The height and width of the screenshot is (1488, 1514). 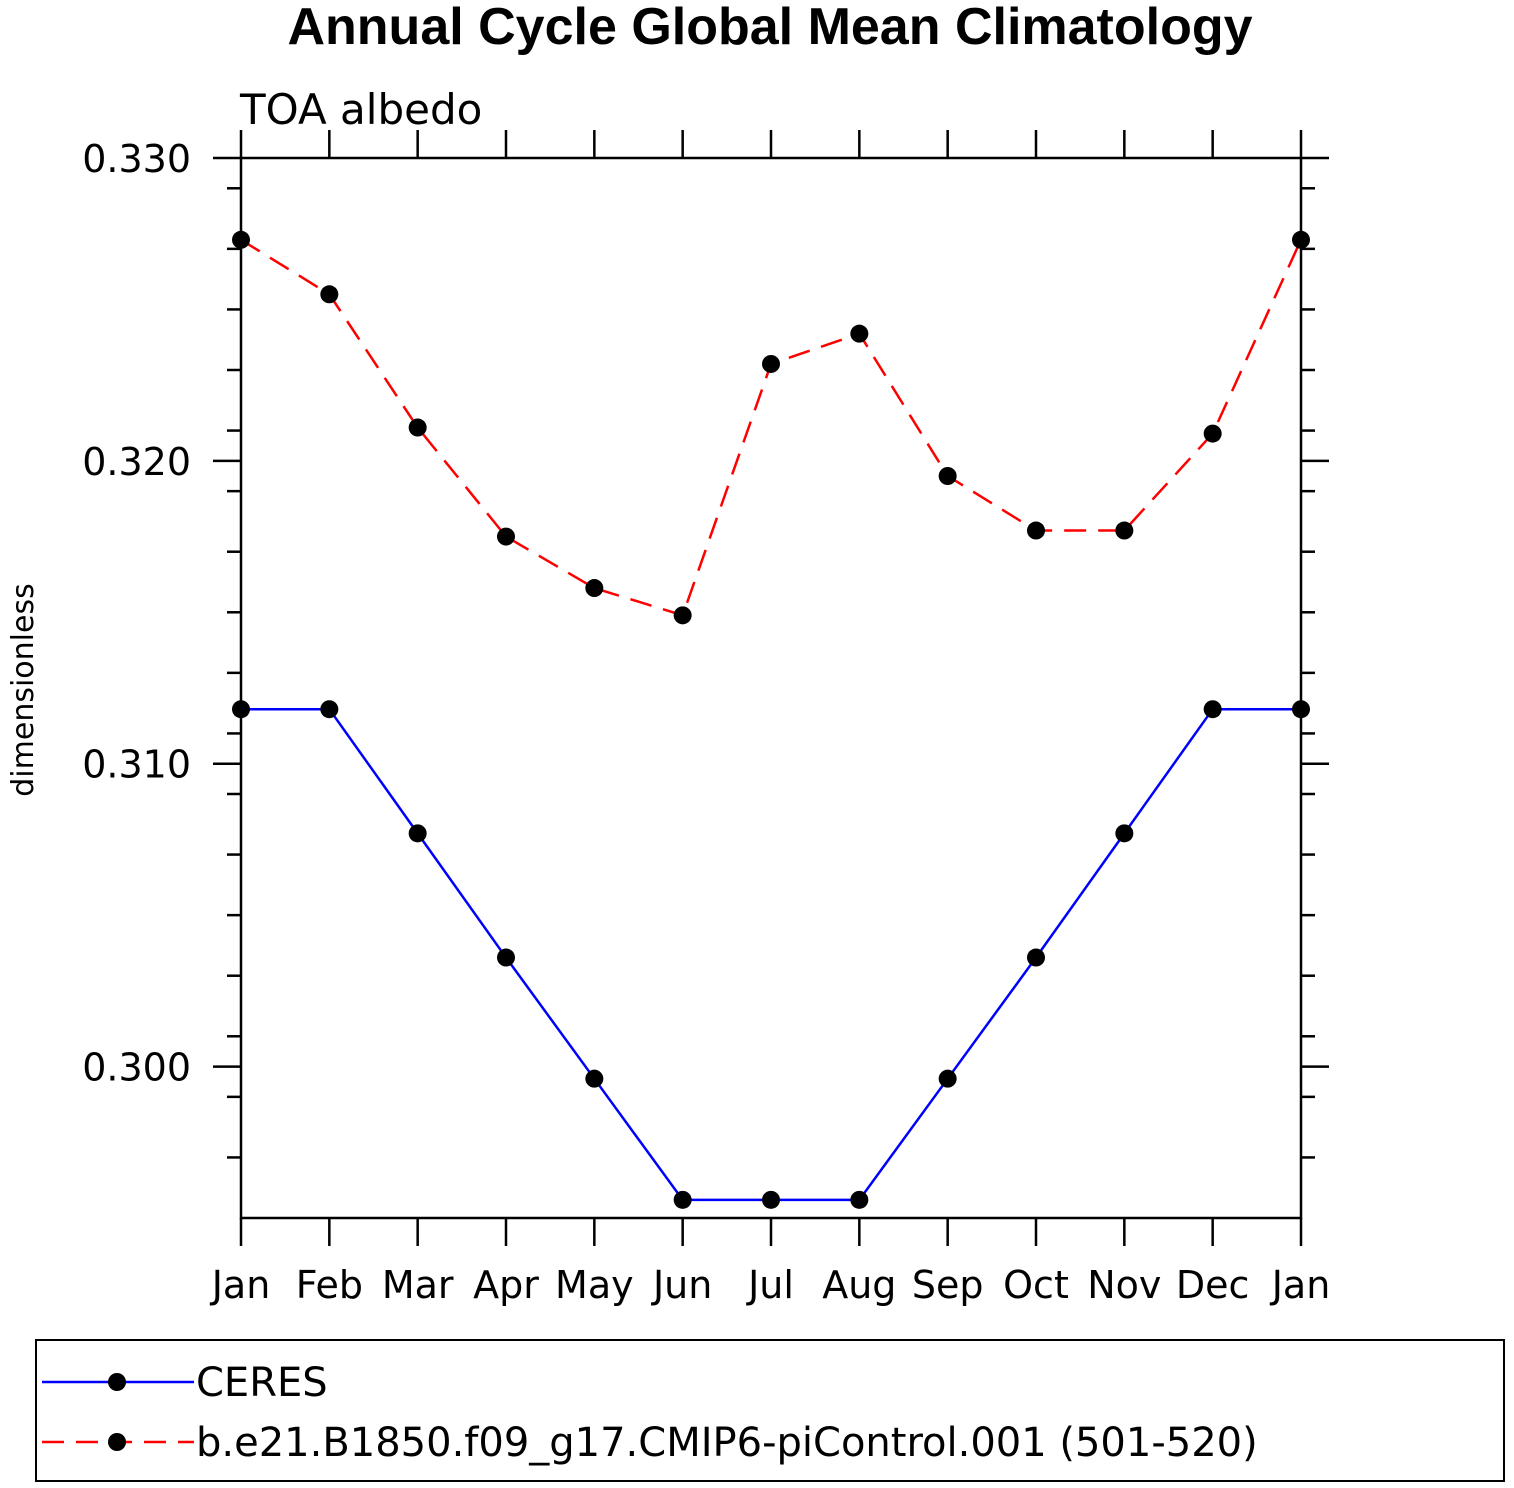 What do you see at coordinates (136, 1068) in the screenshot?
I see `y-tick-label: 0.300` at bounding box center [136, 1068].